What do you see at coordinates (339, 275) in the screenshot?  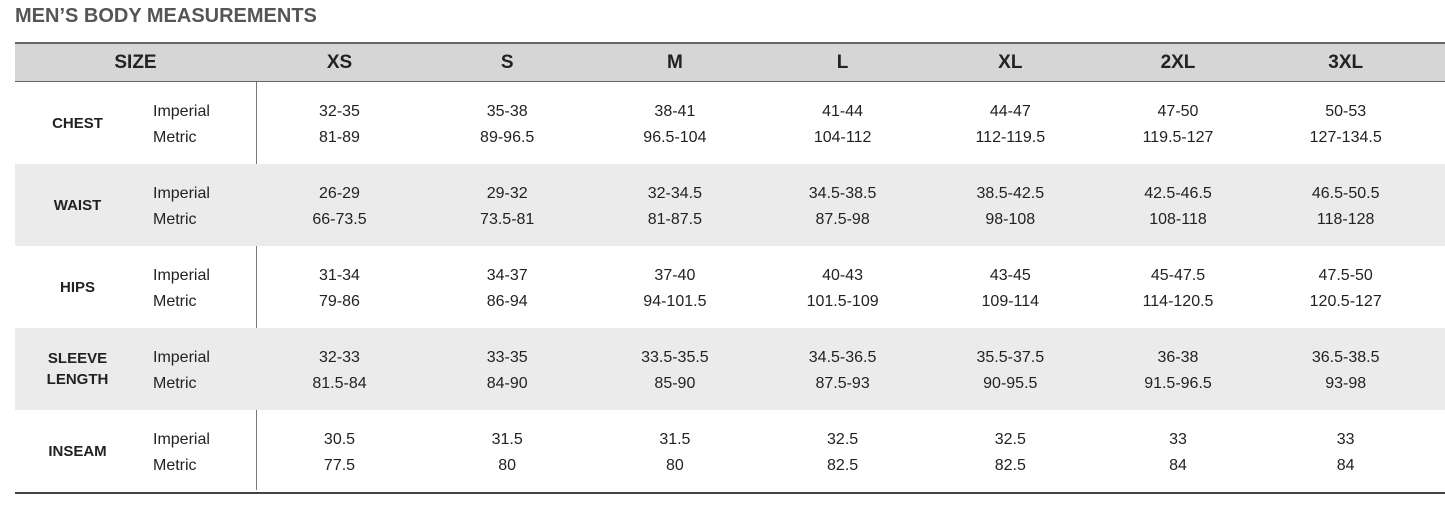 I see `imperial-value: 31-34` at bounding box center [339, 275].